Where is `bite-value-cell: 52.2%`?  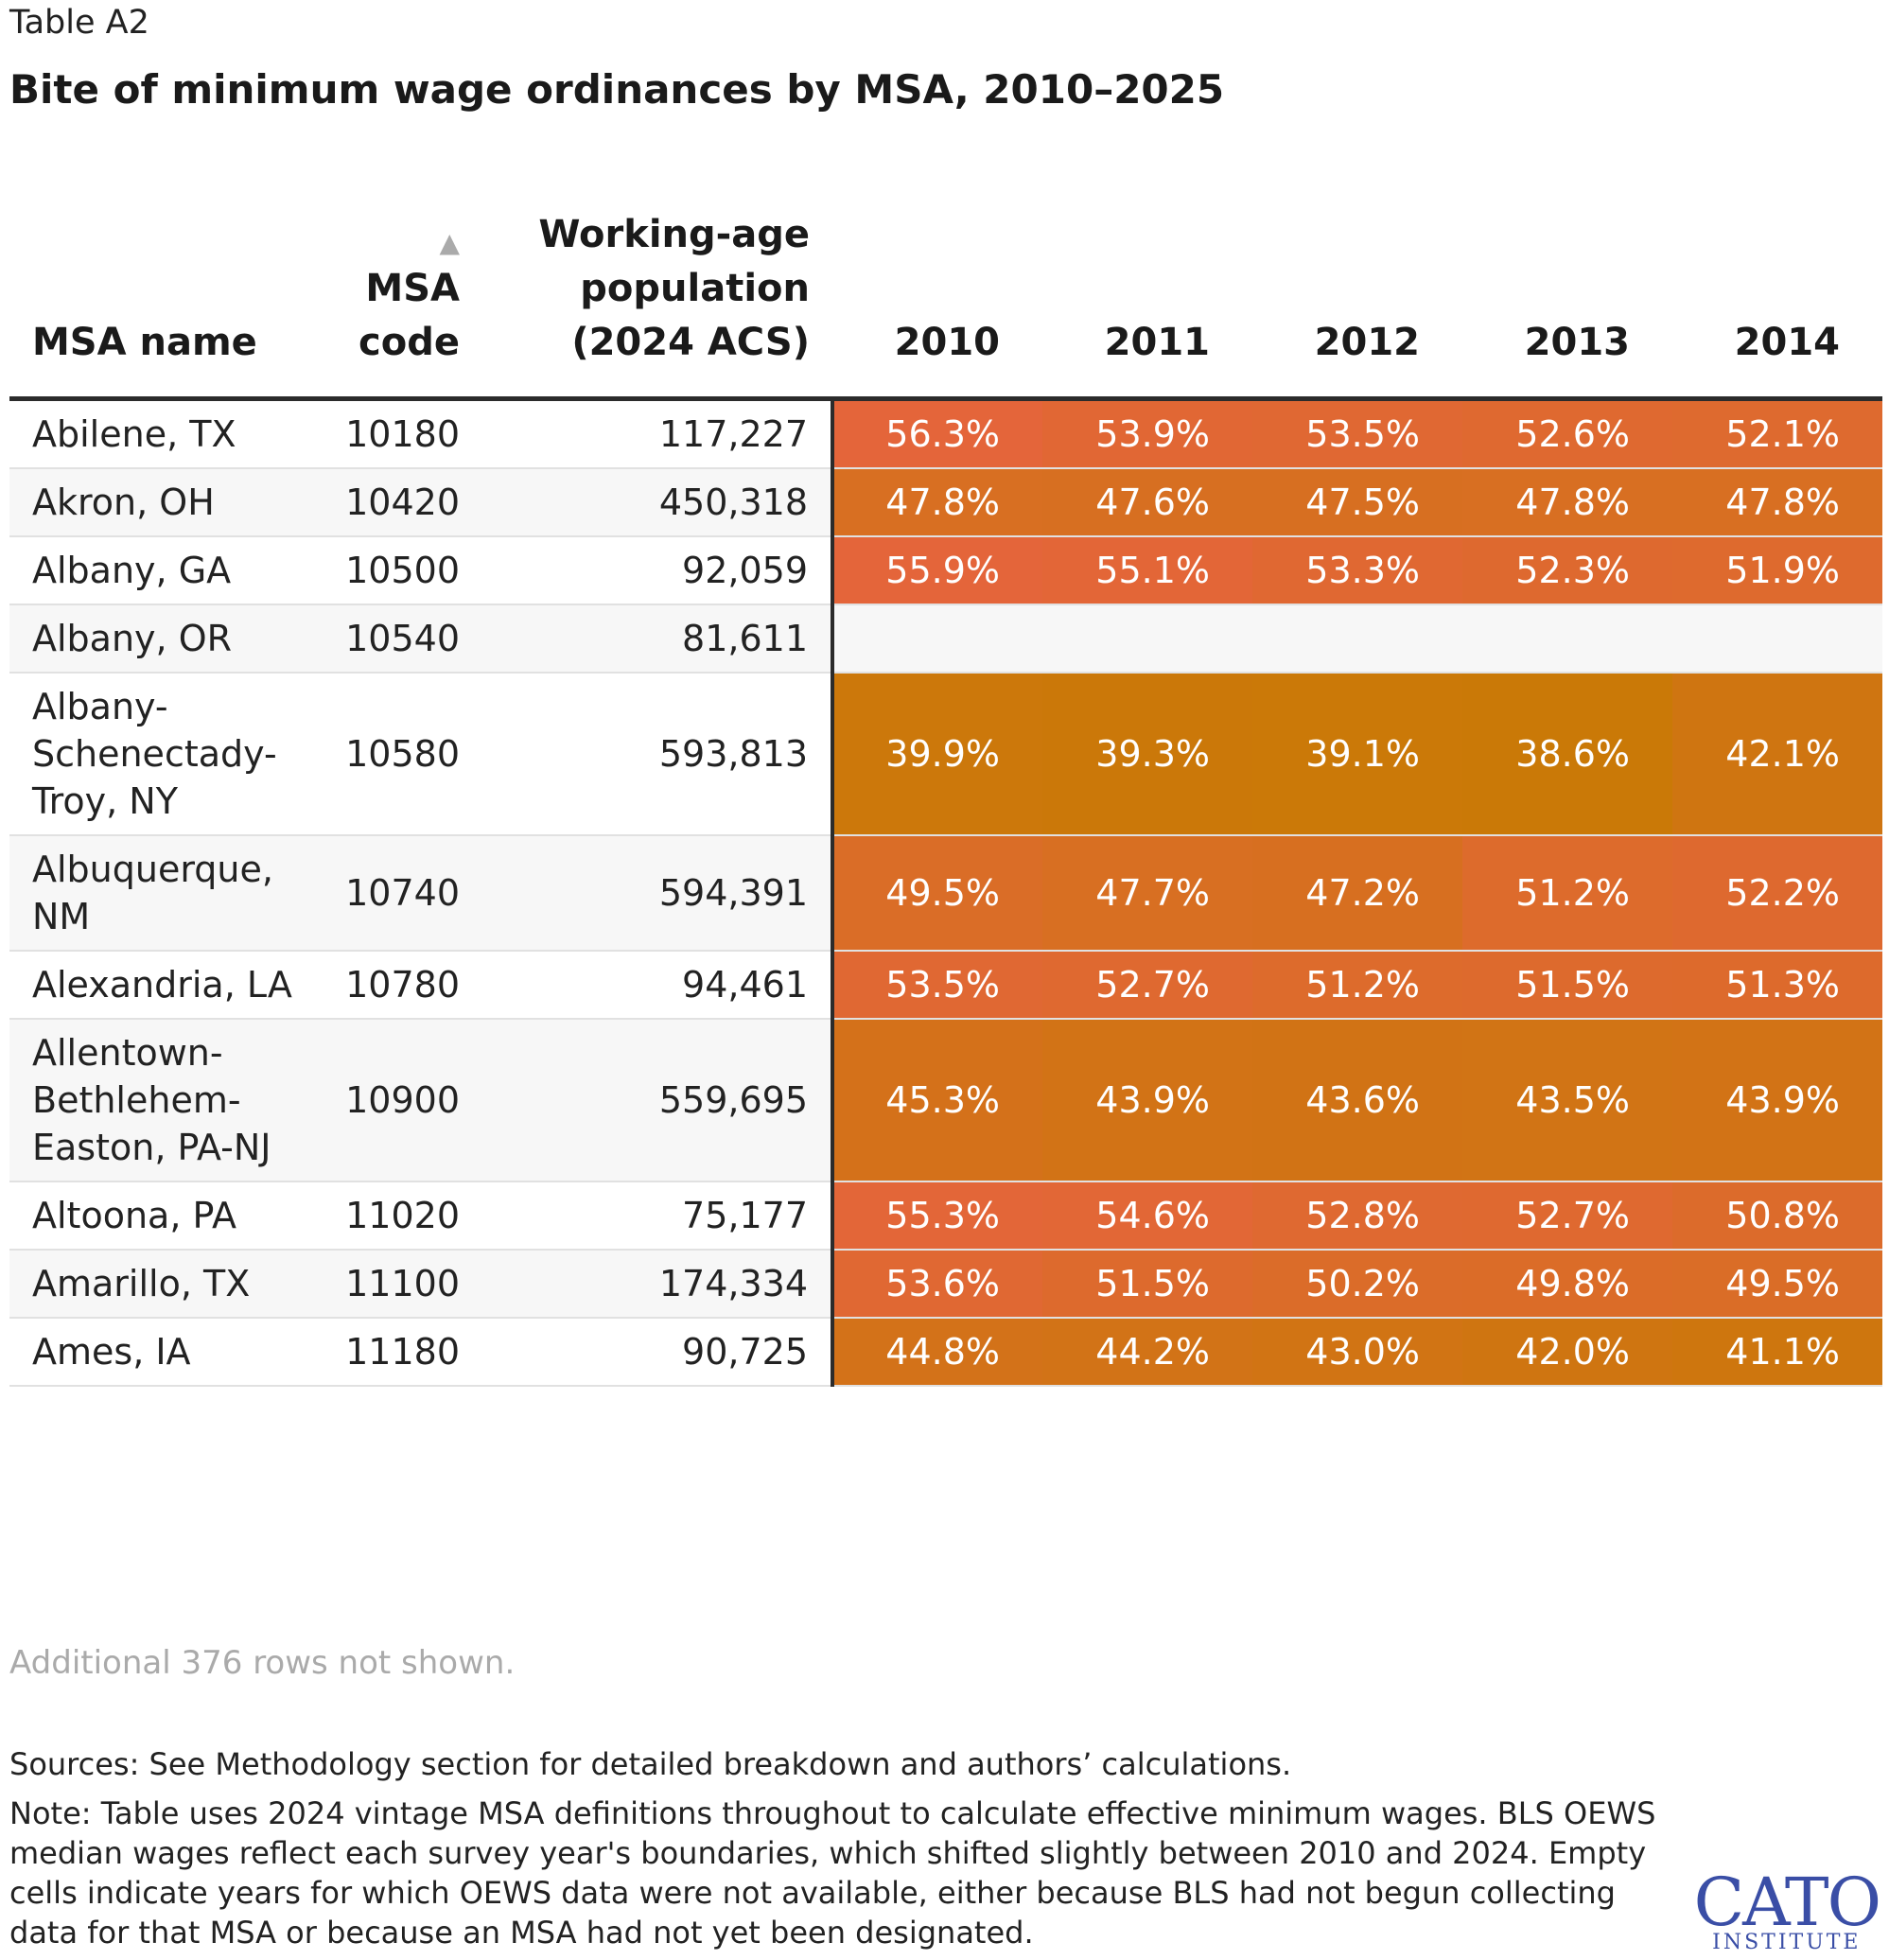 bite-value-cell: 52.2% is located at coordinates (1777, 893).